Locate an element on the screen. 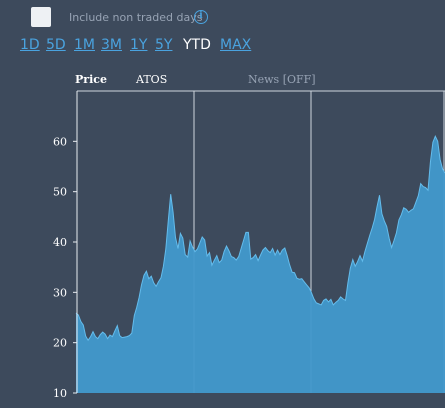 This screenshot has width=445, height=408. y-tick-label: 20 is located at coordinates (60, 343).